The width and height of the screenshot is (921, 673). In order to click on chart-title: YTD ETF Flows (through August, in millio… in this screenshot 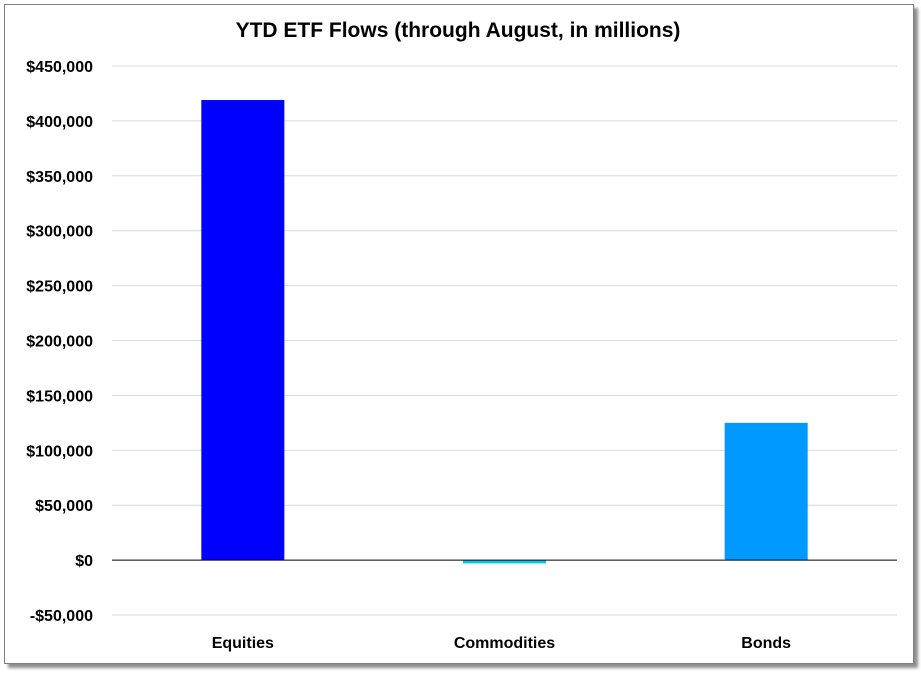, I will do `click(458, 30)`.